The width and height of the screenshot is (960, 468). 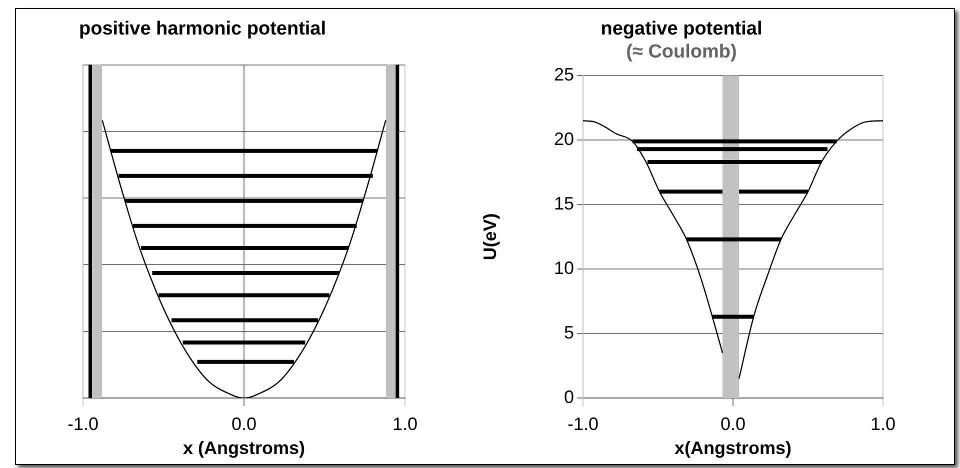 I want to click on y-tick-label: 25, so click(x=564, y=74).